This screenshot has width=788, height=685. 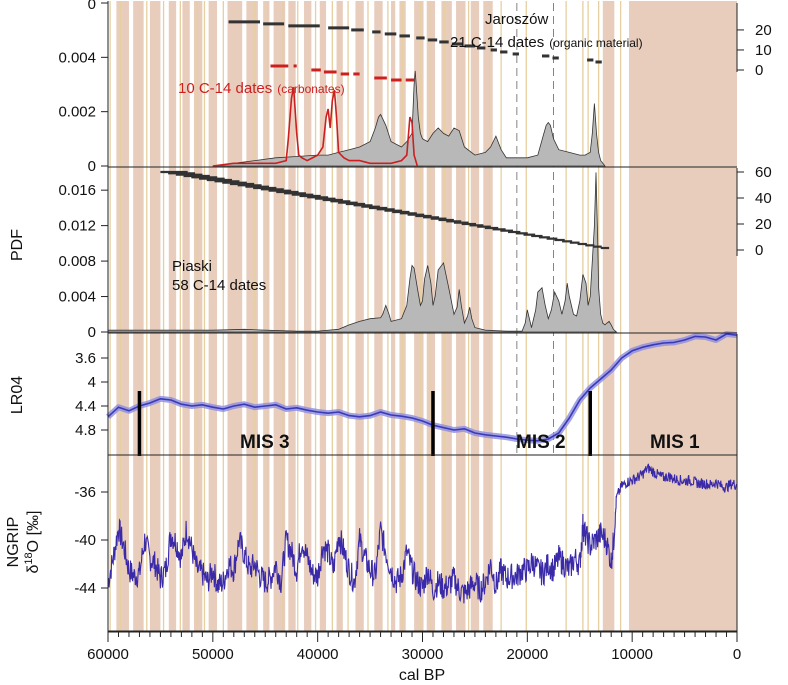 I want to click on y-tick-label: 0.012, so click(x=77, y=226).